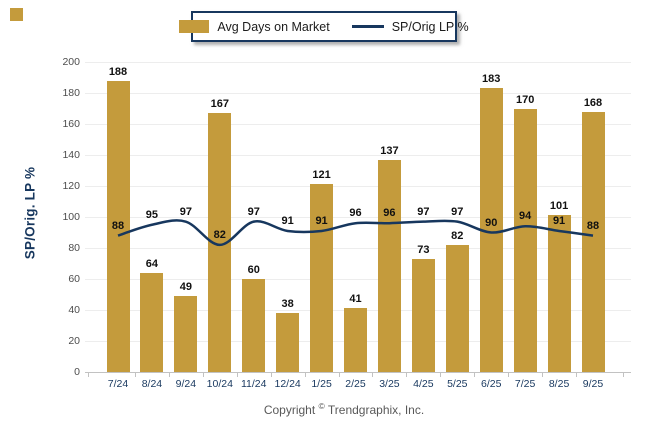 The height and width of the screenshot is (434, 646). What do you see at coordinates (559, 206) in the screenshot?
I see `bar-value-label: 101` at bounding box center [559, 206].